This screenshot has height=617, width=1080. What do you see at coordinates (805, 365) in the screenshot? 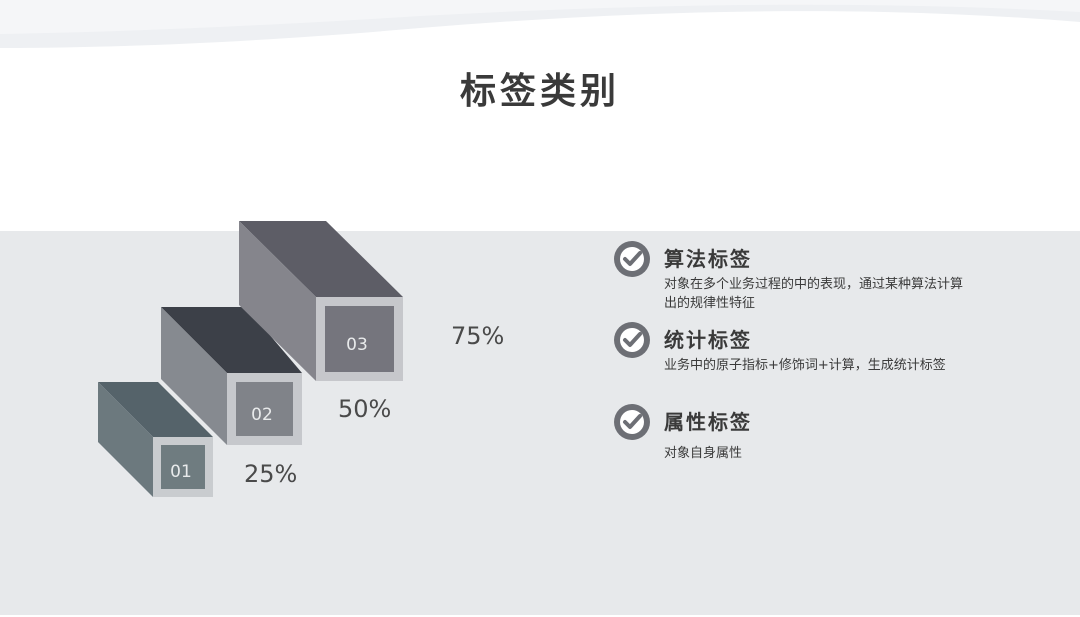
I see `category-description: 业务中的原子指标+修饰词+计算，生成统计标签` at bounding box center [805, 365].